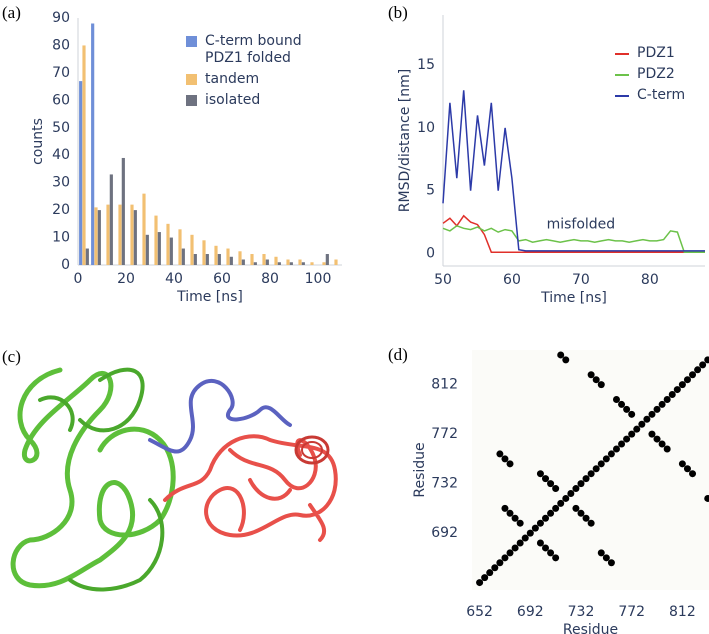 The image size is (709, 634). I want to click on legend-label: tandem, so click(232, 79).